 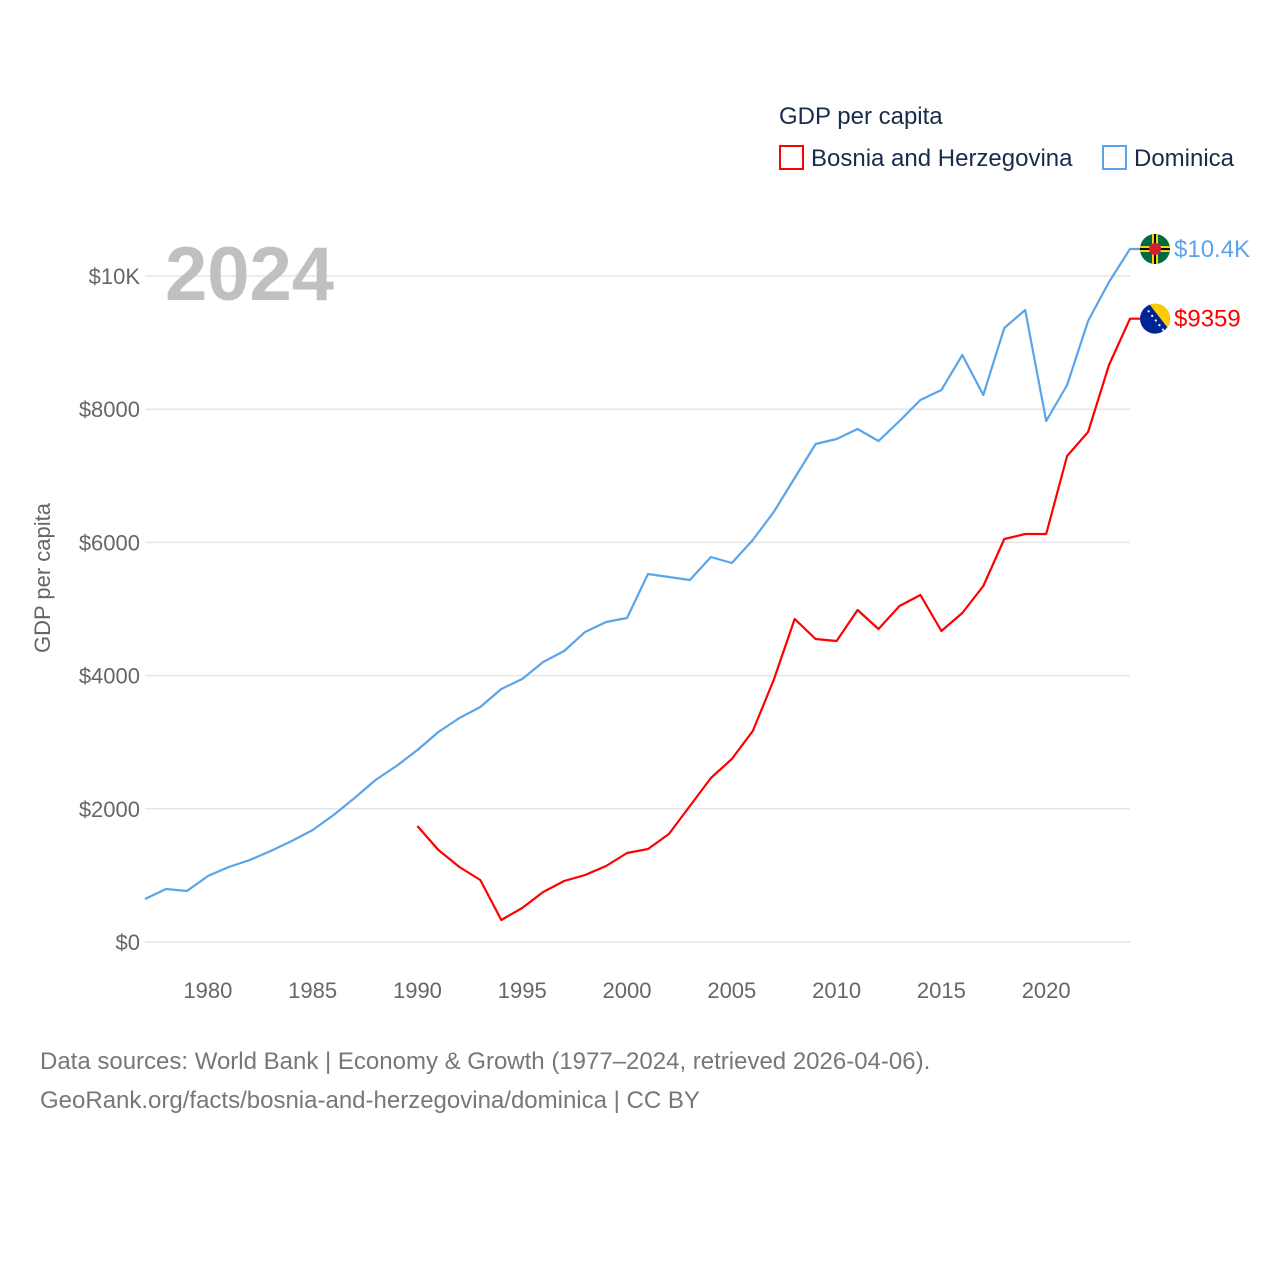 I want to click on year-watermark: 2024, so click(x=249, y=274).